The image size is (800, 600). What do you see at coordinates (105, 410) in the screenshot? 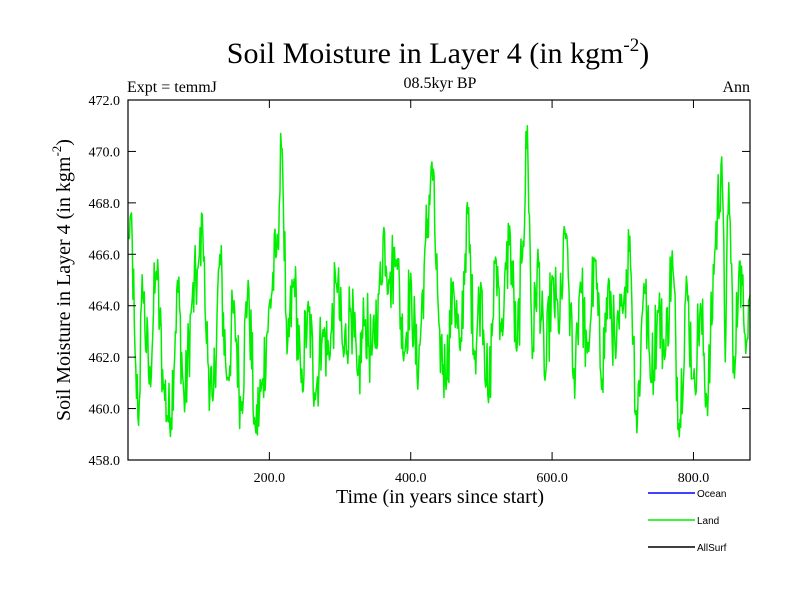
I see `y-tick-label: 460.0` at bounding box center [105, 410].